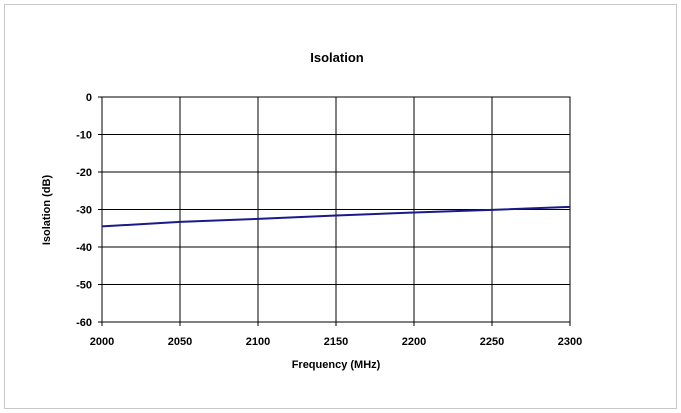  I want to click on y-tick-label: -40, so click(84, 248).